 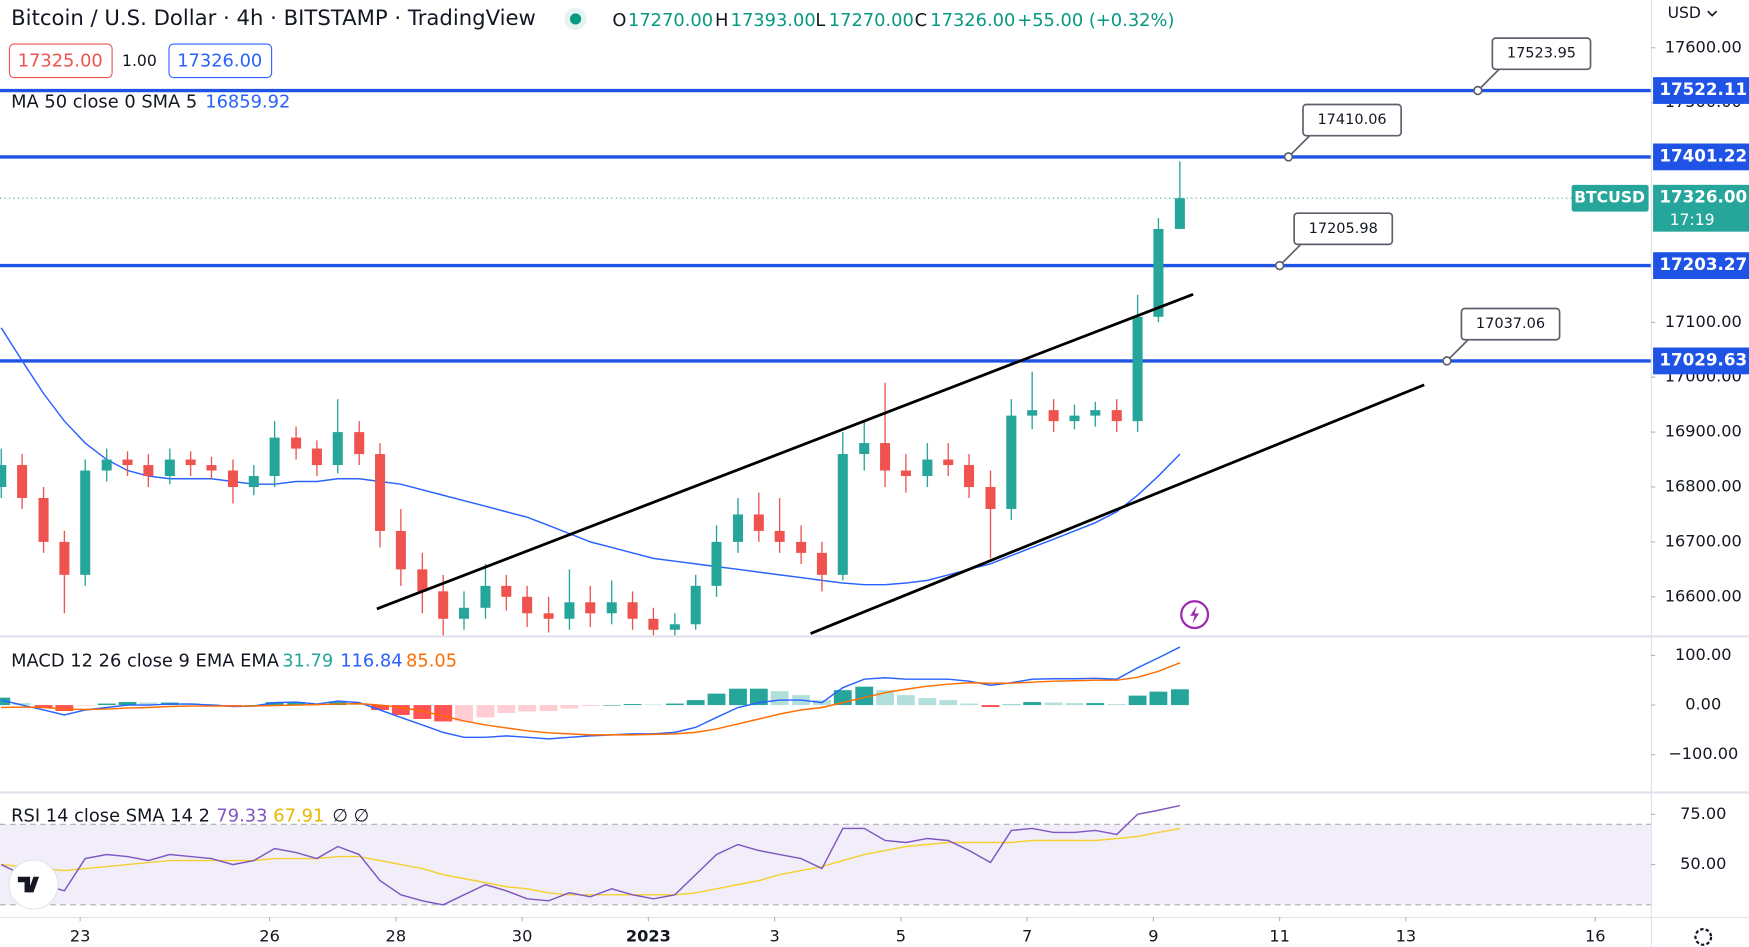 What do you see at coordinates (145, 660) in the screenshot?
I see `macd-legend: MACD 12 26 close 9 EMA EMA` at bounding box center [145, 660].